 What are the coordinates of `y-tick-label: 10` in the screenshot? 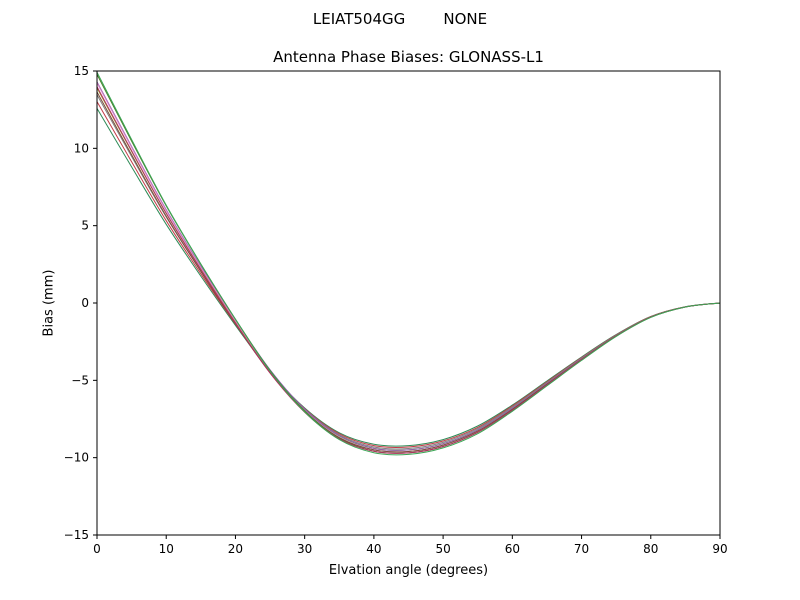 It's located at (81, 148).